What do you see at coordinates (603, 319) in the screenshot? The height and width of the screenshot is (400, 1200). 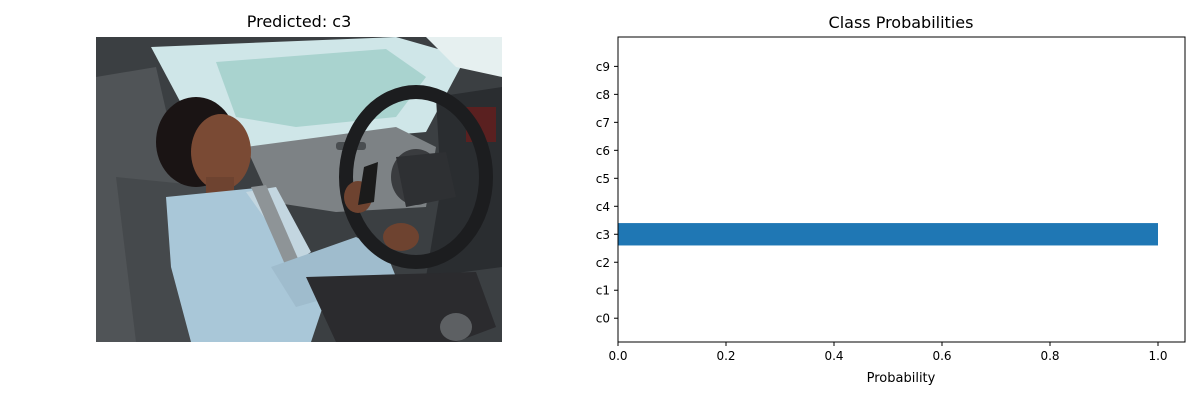 I see `y-tick-label-c0: c0` at bounding box center [603, 319].